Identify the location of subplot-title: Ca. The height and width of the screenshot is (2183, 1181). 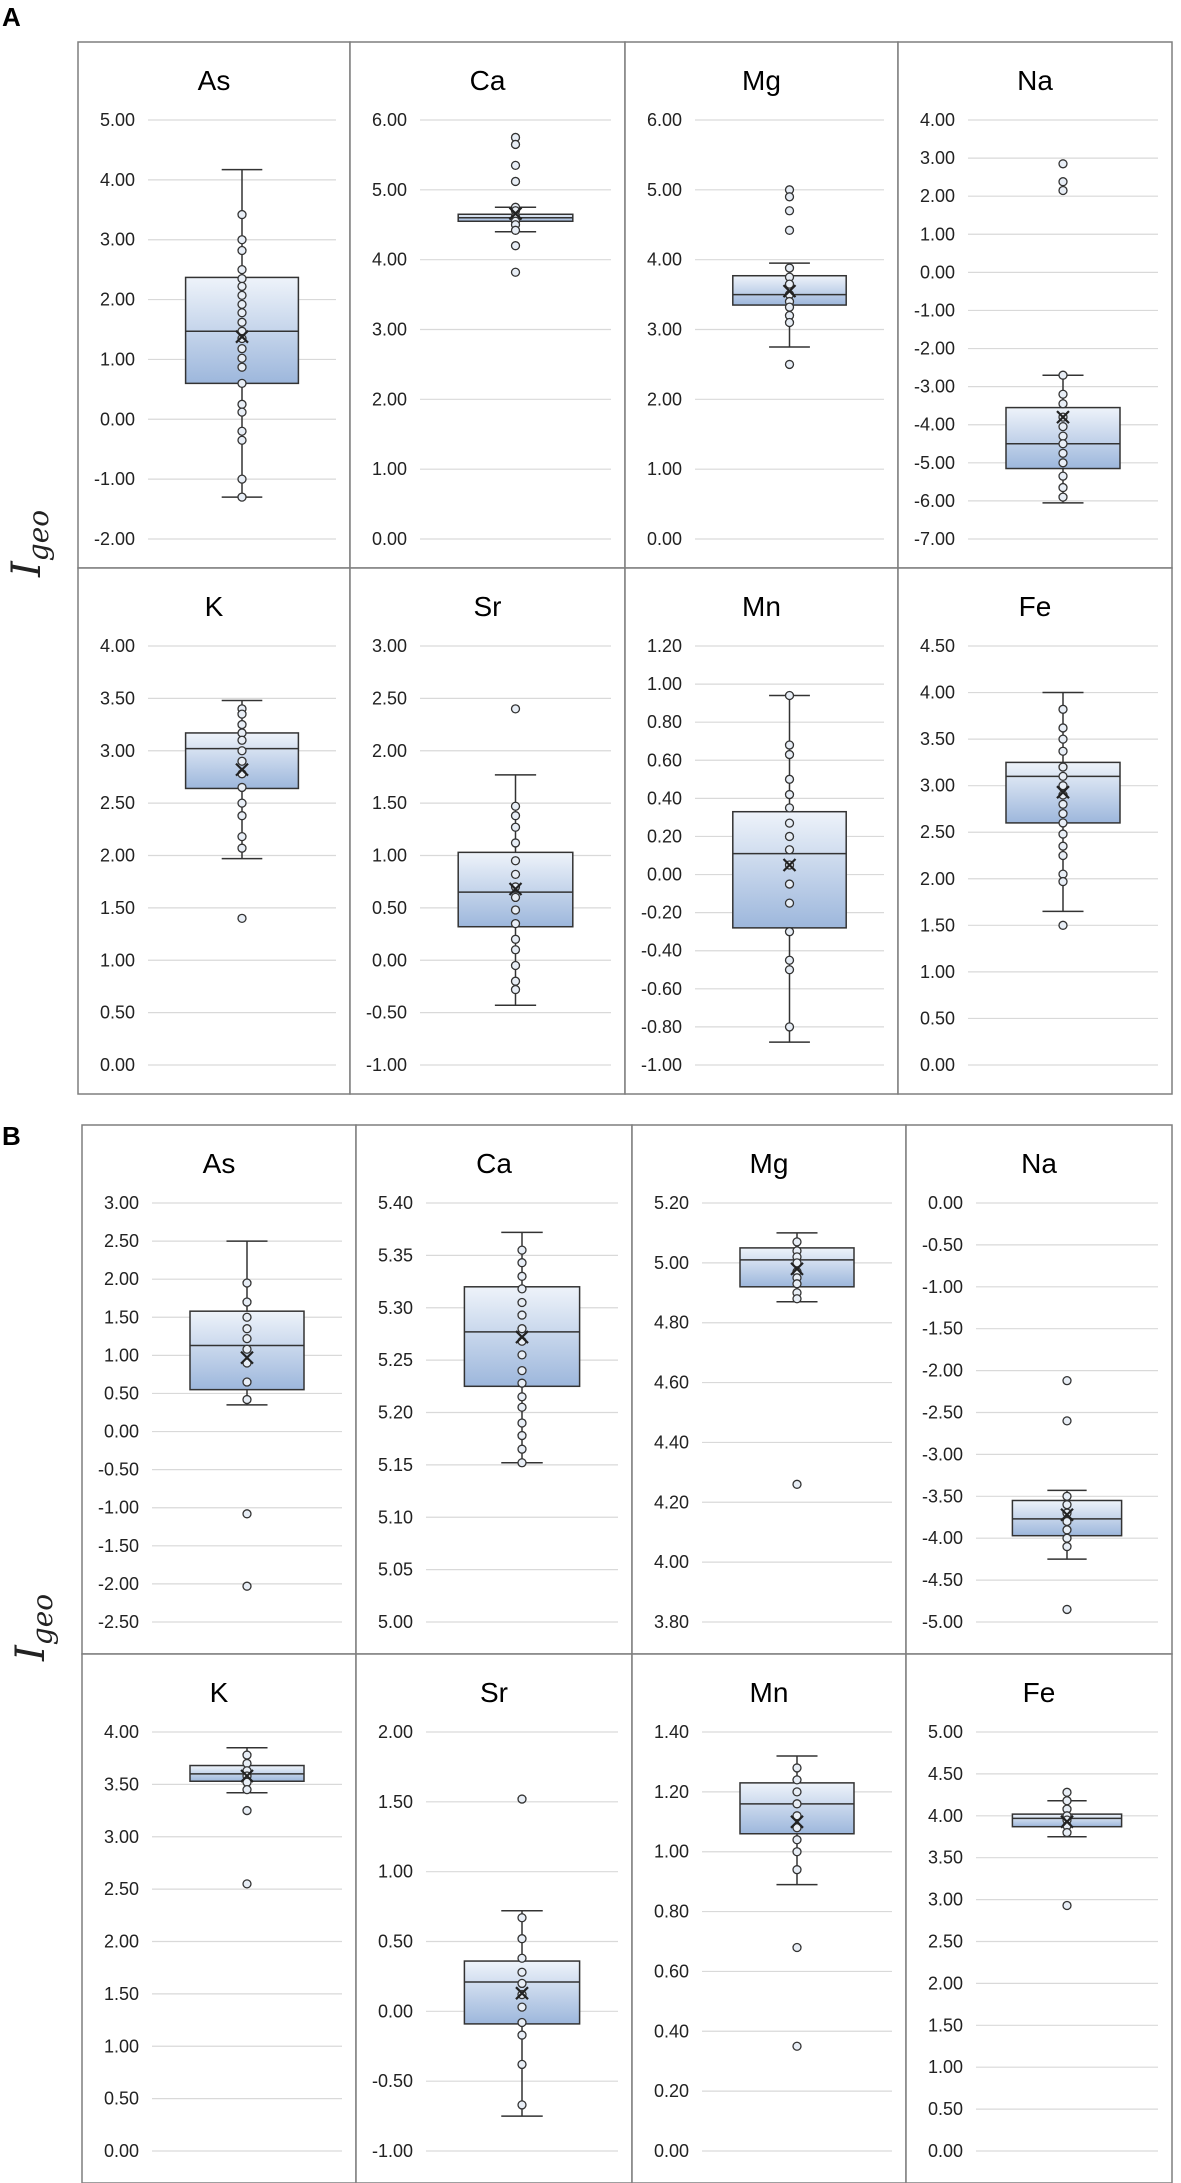
(488, 80).